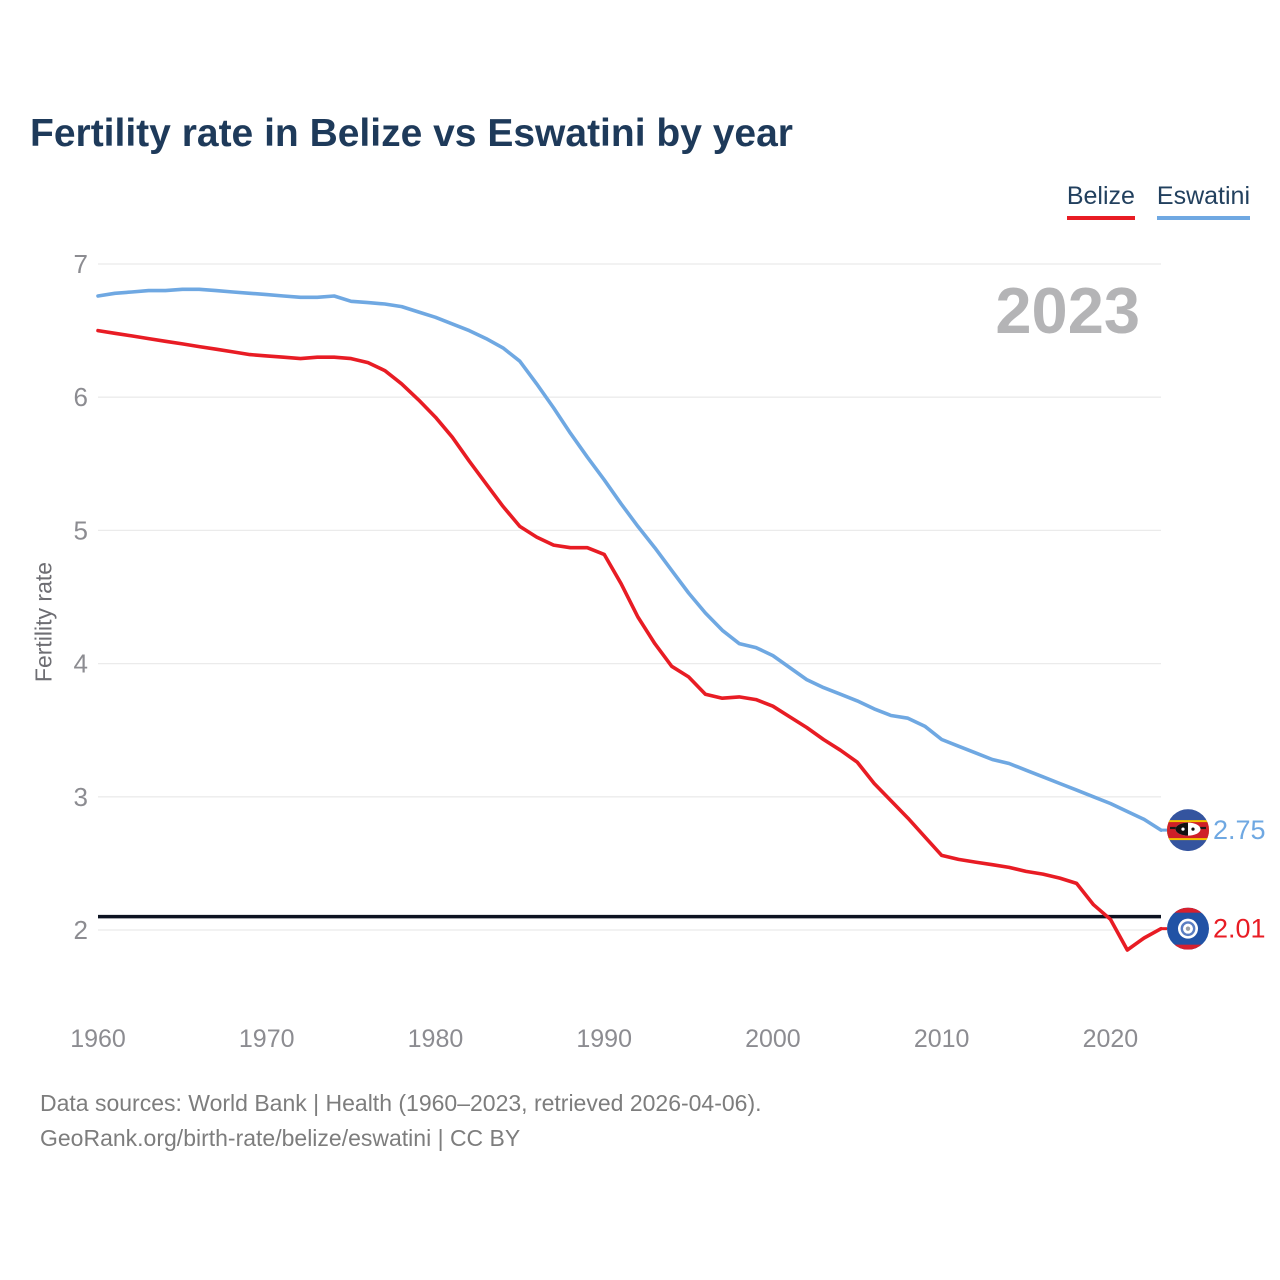 The image size is (1280, 1280). Describe the element at coordinates (604, 1039) in the screenshot. I see `x-tick-label-1990: 1990` at that location.